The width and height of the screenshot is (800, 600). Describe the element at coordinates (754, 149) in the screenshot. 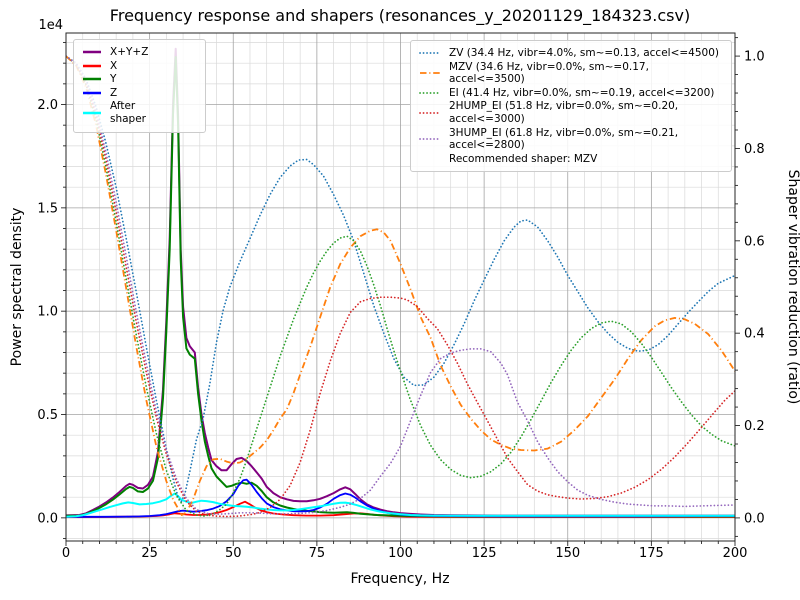

I see `y-right-tick-label: 0.8` at that location.